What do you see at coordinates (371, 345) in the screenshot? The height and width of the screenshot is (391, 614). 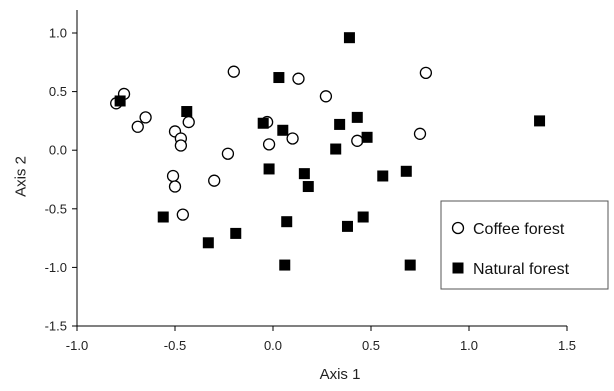 I see `x-tick-label: 0.5` at bounding box center [371, 345].